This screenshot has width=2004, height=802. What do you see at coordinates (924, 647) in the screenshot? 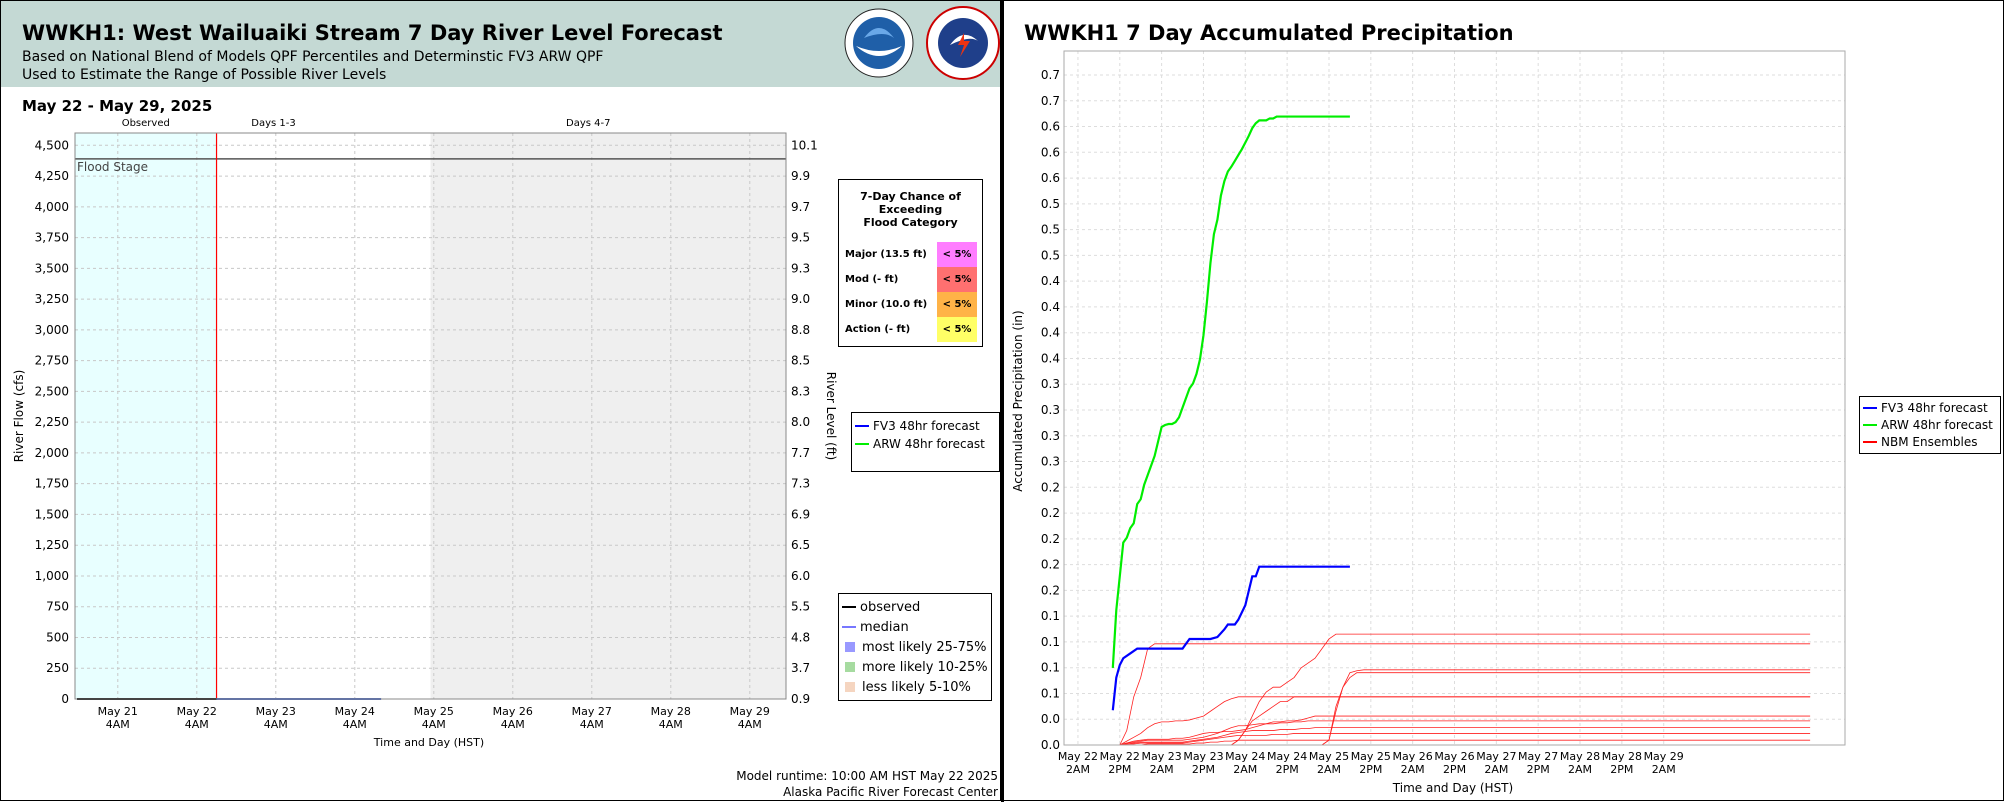
I see `legend-label: most likely 25-75%` at bounding box center [924, 647].